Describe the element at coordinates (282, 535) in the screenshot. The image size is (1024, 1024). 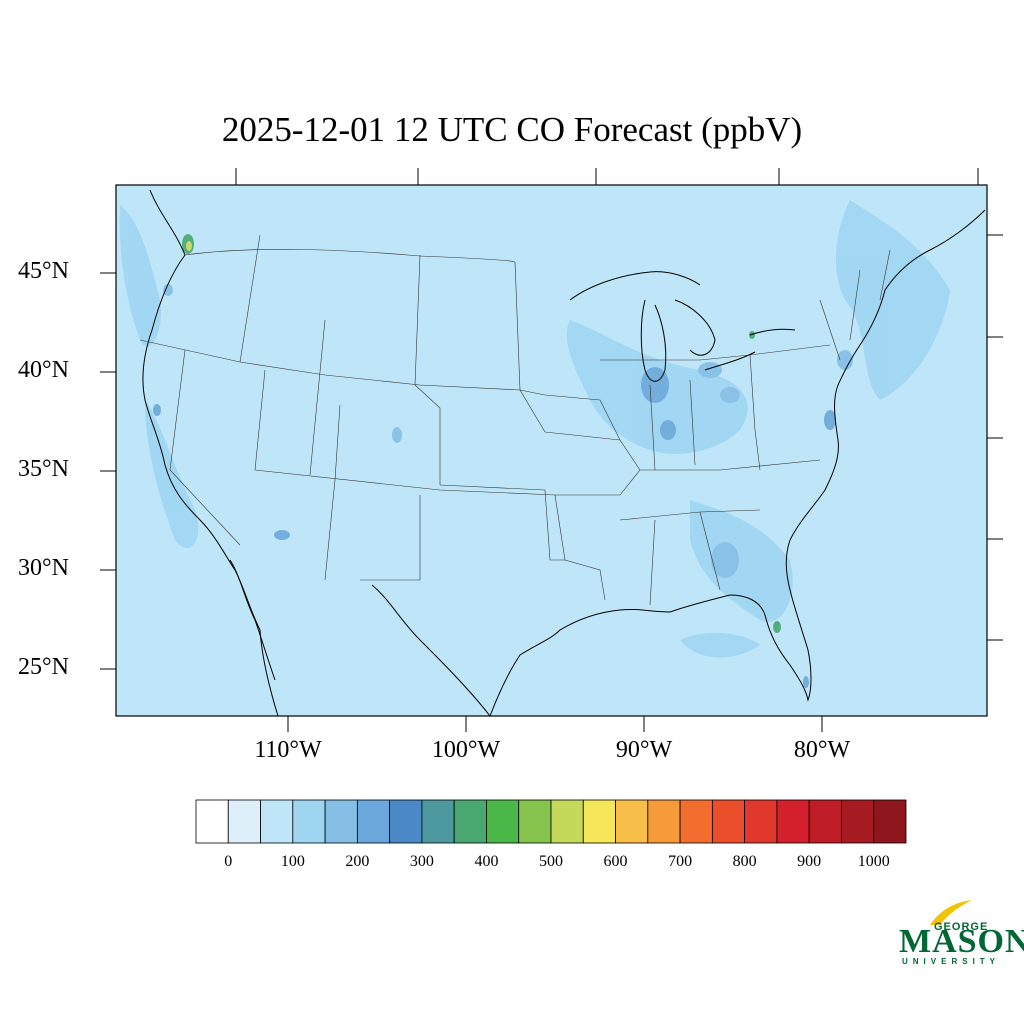
I see `patch-phoenix` at that location.